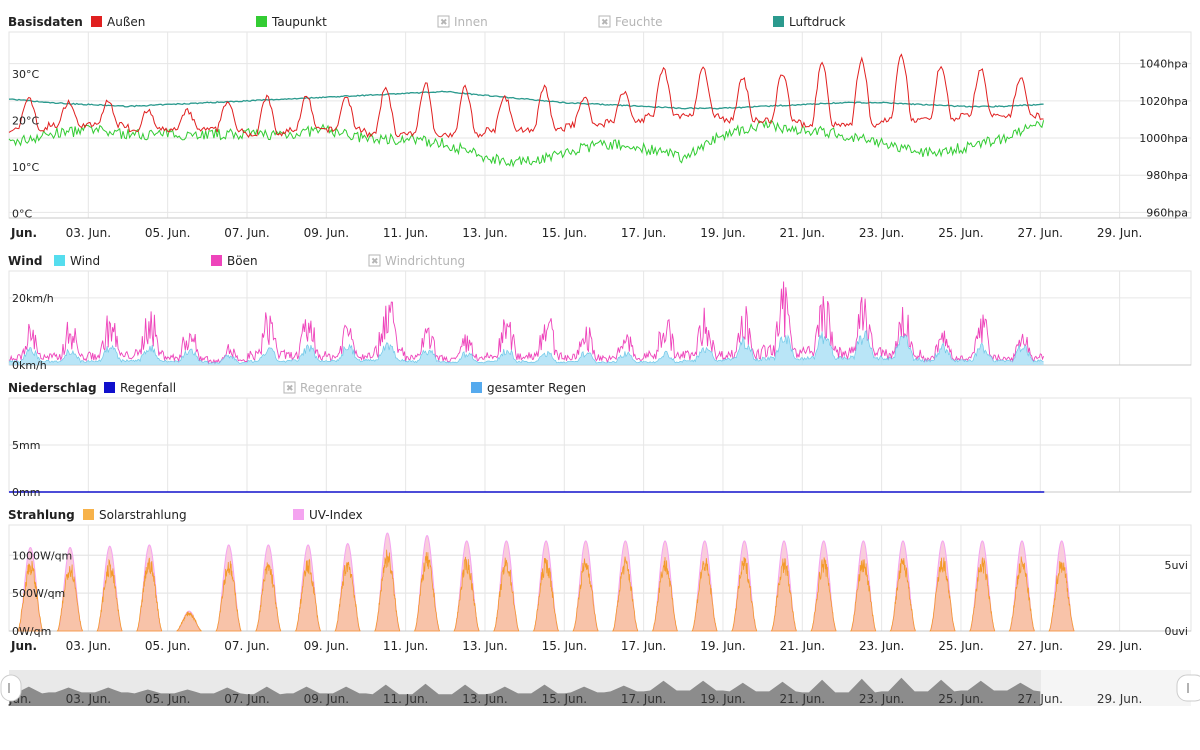  Describe the element at coordinates (88, 233) in the screenshot. I see `x-axis-tick-label: 03. Jun.` at that location.